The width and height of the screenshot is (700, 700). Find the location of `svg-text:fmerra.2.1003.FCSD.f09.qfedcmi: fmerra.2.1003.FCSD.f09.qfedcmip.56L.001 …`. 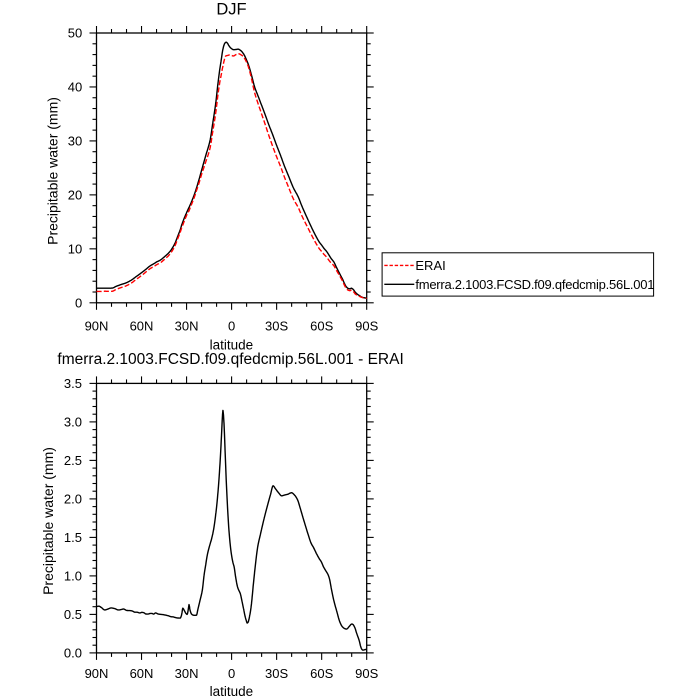

svg-text:fmerra.2.1003.FCSD.f09.qfedcmi: fmerra.2.1003.FCSD.f09.qfedcmip.56L.001 … is located at coordinates (230, 359).